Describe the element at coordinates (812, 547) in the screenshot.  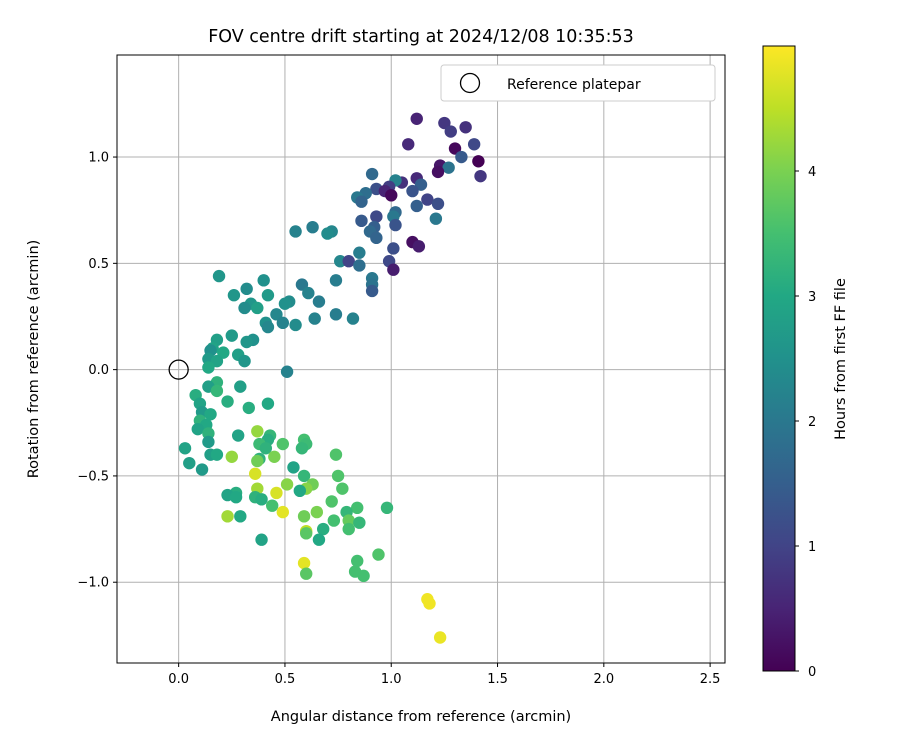
I see `colorbar-tick-label: 1` at that location.